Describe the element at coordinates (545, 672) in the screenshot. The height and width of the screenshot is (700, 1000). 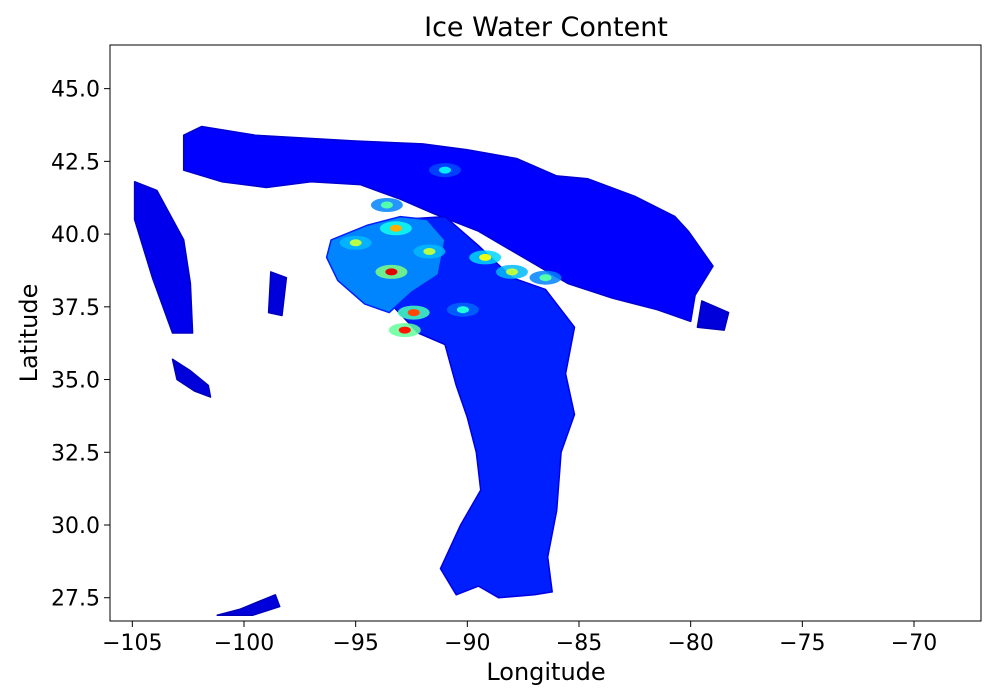
I see `x-axis-label: Longitude` at that location.